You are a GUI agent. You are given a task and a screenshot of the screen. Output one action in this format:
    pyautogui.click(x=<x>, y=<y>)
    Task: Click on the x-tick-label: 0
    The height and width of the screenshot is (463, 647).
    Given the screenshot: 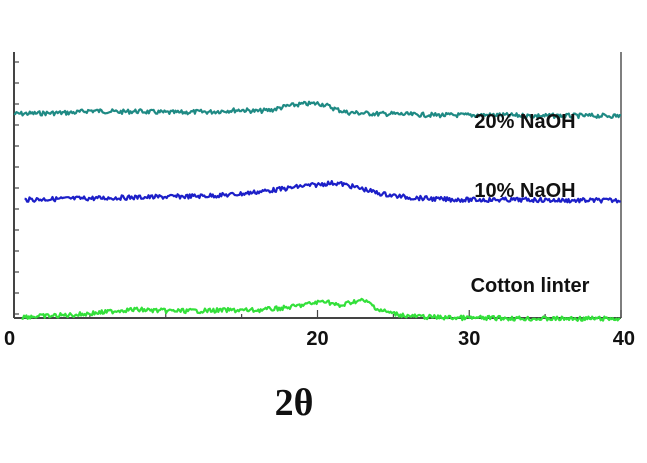 What is the action you would take?
    pyautogui.click(x=9, y=339)
    